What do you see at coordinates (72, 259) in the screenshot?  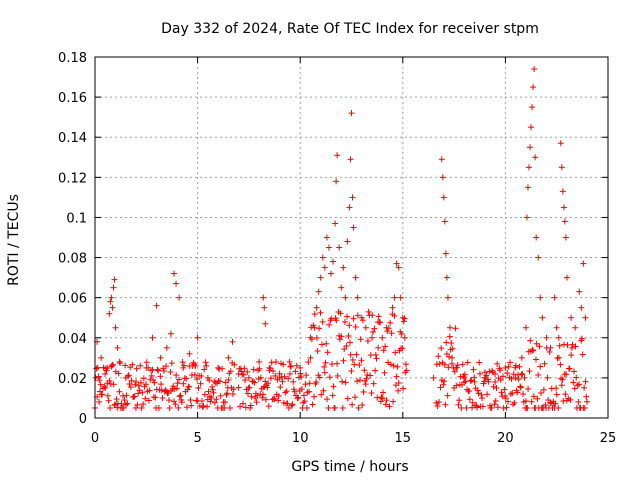 I see `y-tick-label: 0.08` at bounding box center [72, 259].